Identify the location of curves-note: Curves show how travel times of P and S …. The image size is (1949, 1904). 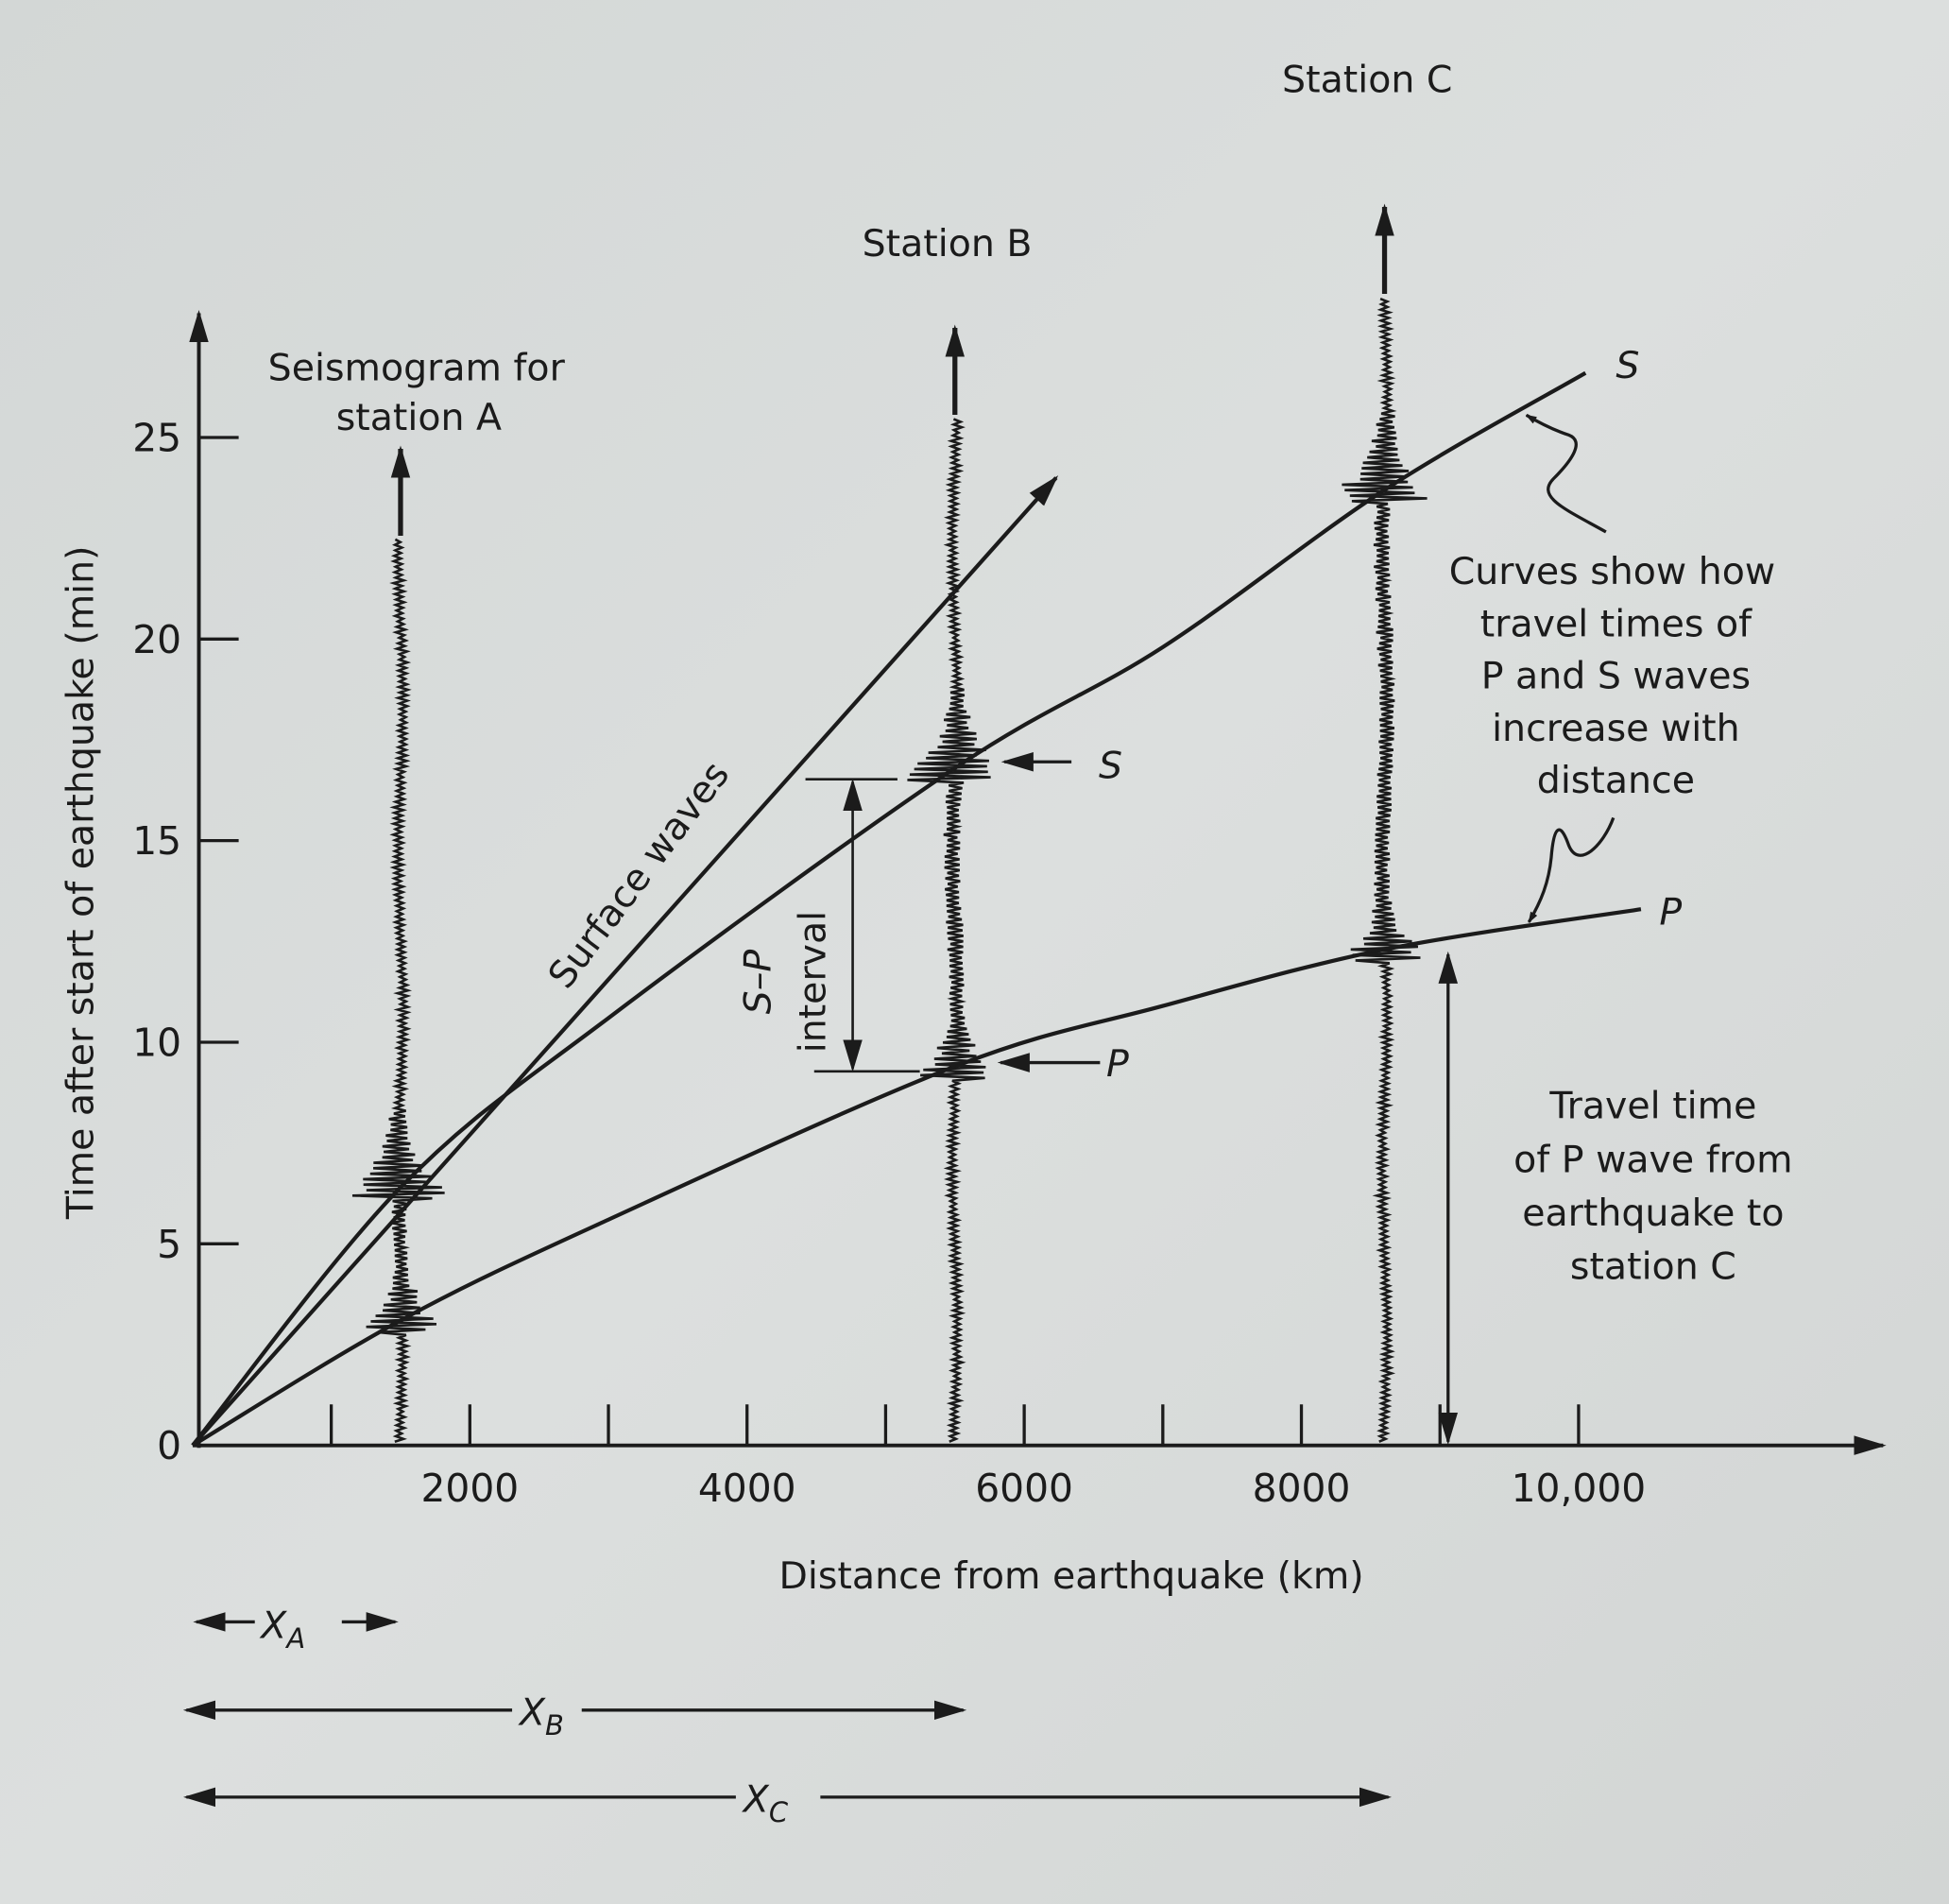
(1612, 676).